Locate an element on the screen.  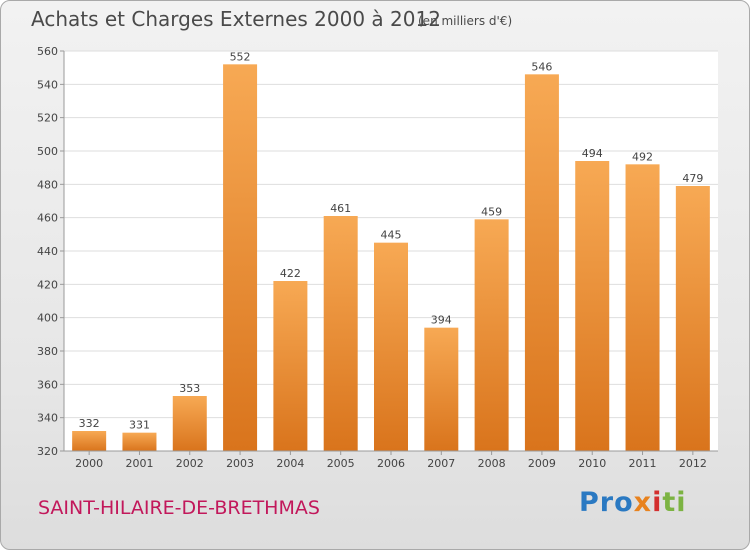
y-tick-label: 500 is located at coordinates (47, 151).